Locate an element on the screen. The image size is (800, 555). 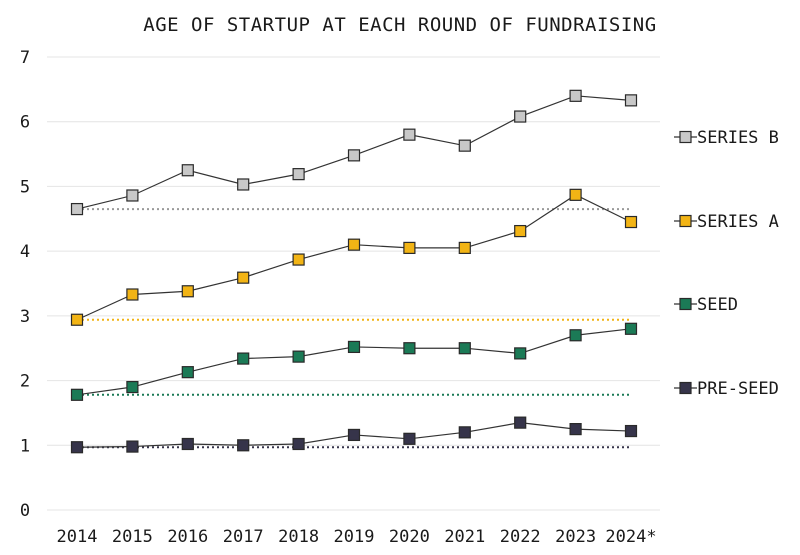
legend-label-pre-seed: PRE-SEED is located at coordinates (738, 389).